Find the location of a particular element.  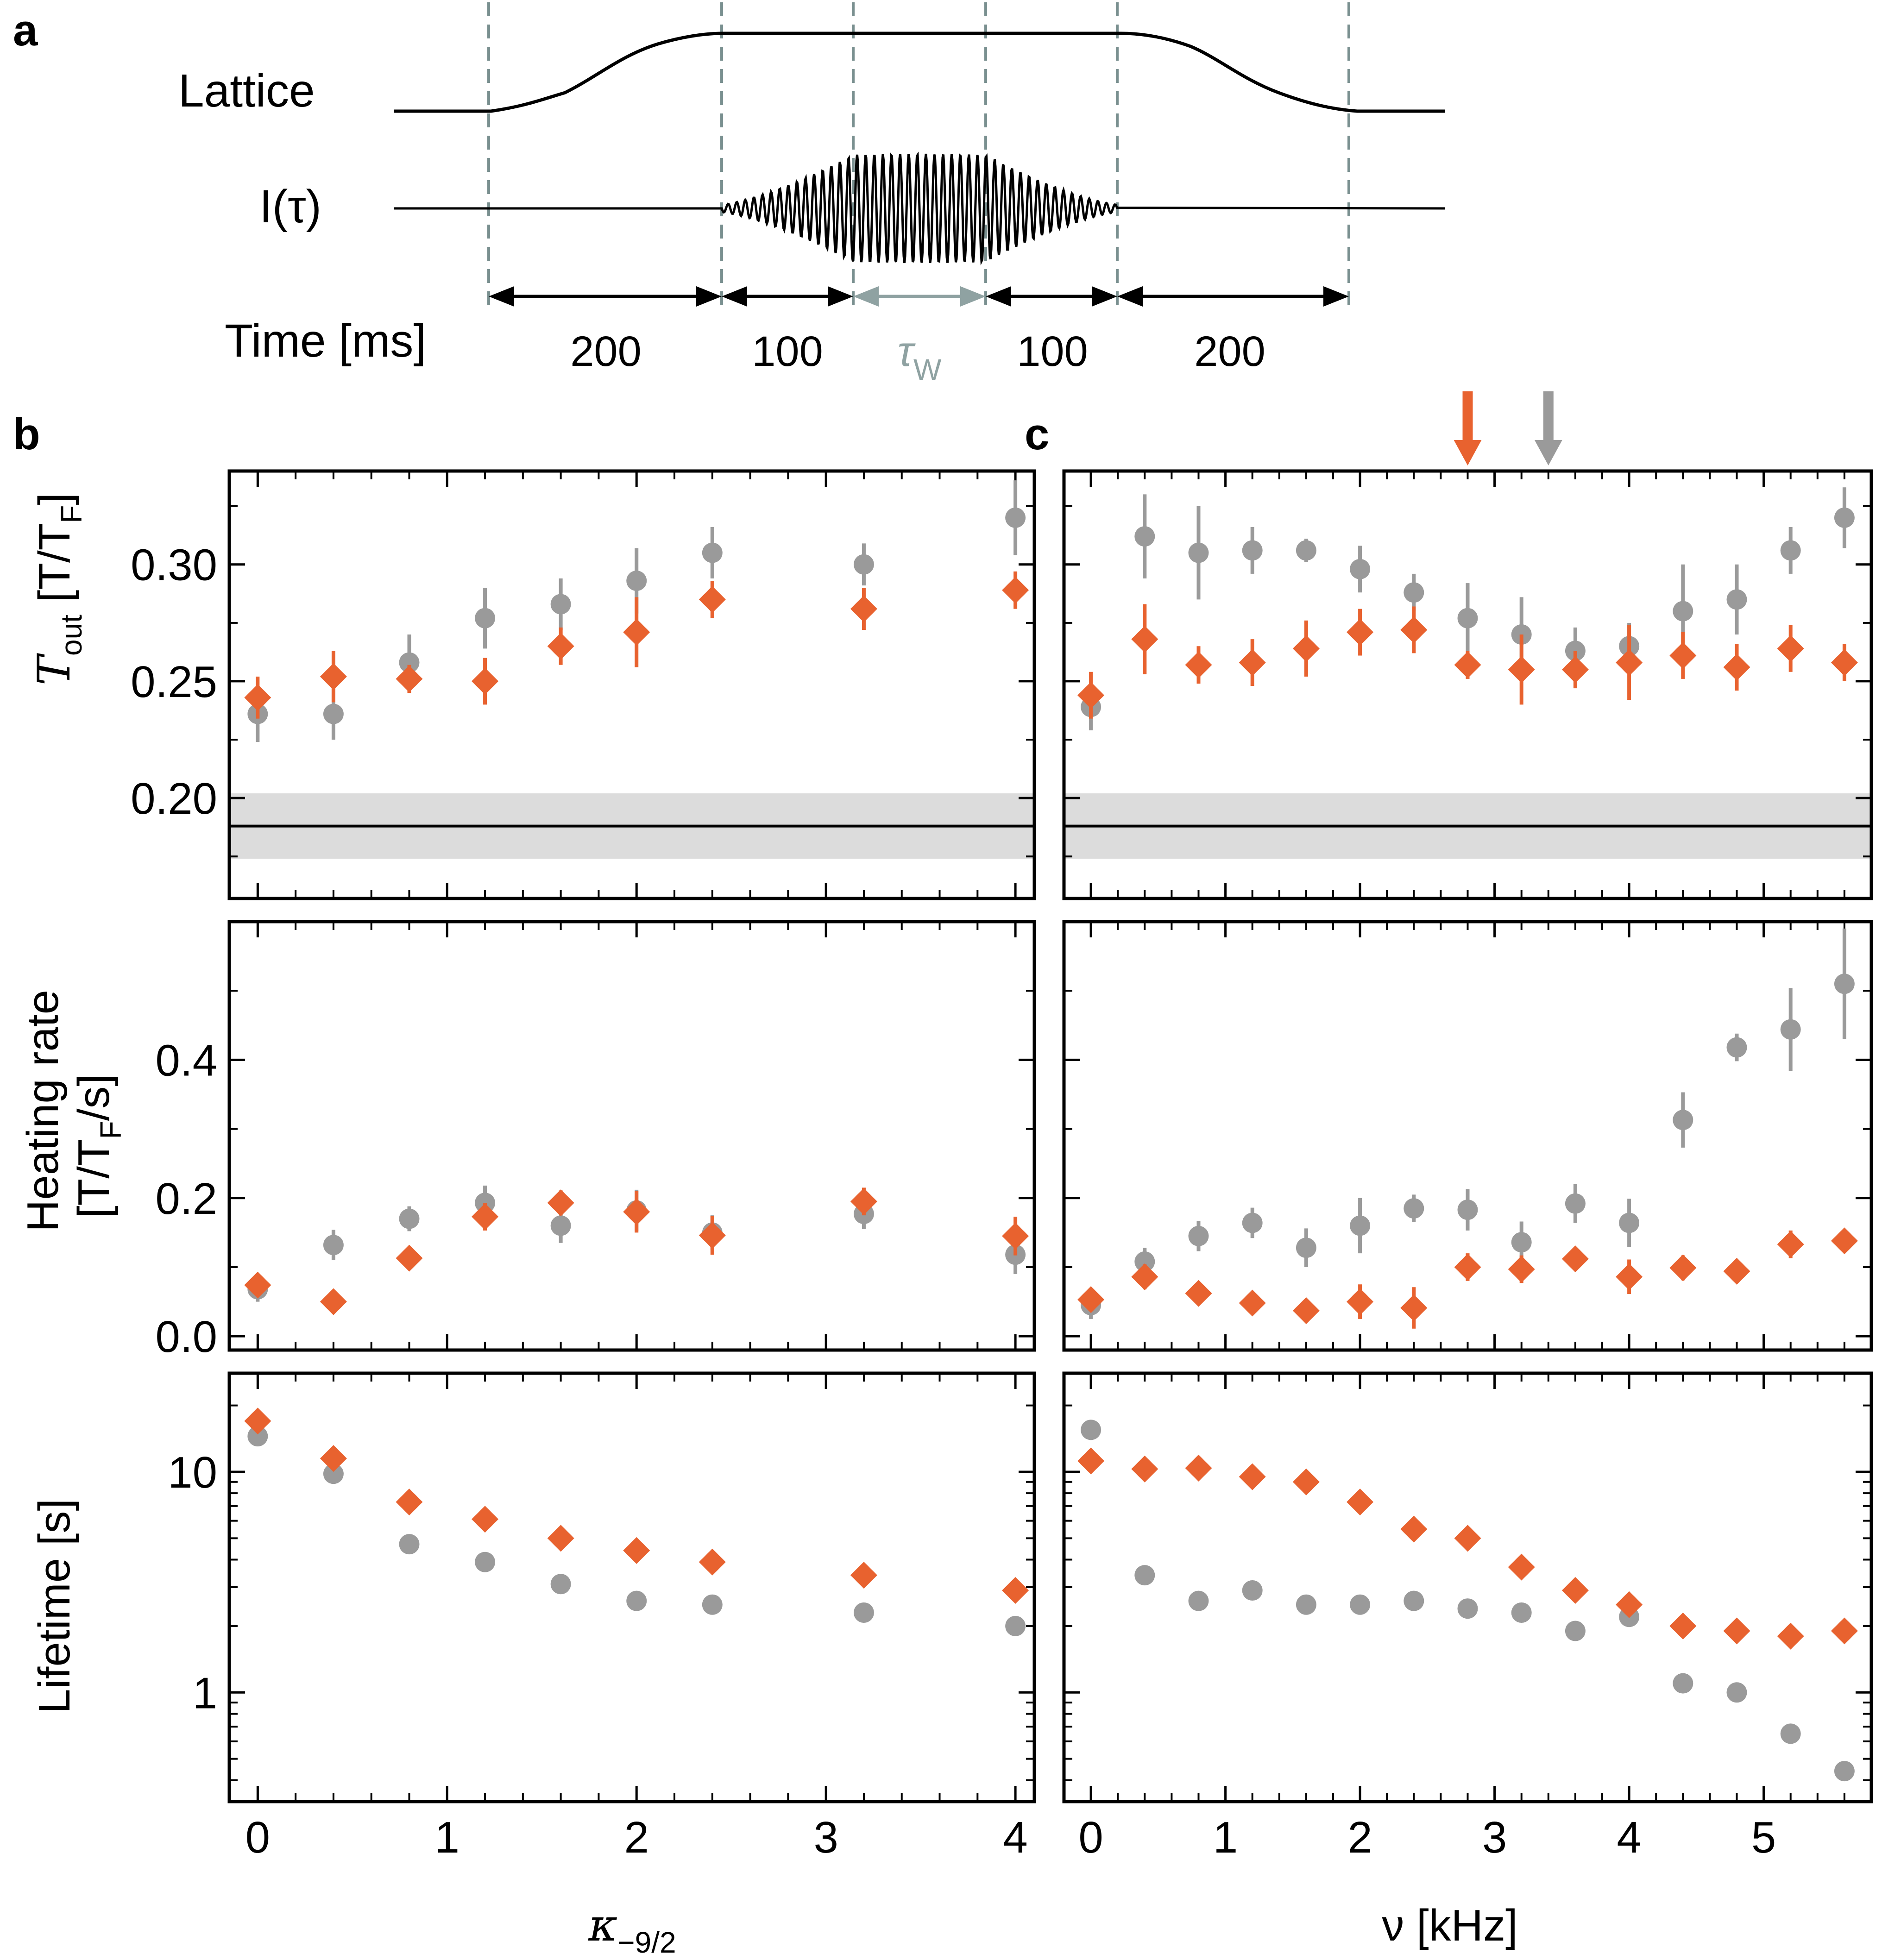

ylabel-tout: Tout [T/TF] is located at coordinates (58, 589).